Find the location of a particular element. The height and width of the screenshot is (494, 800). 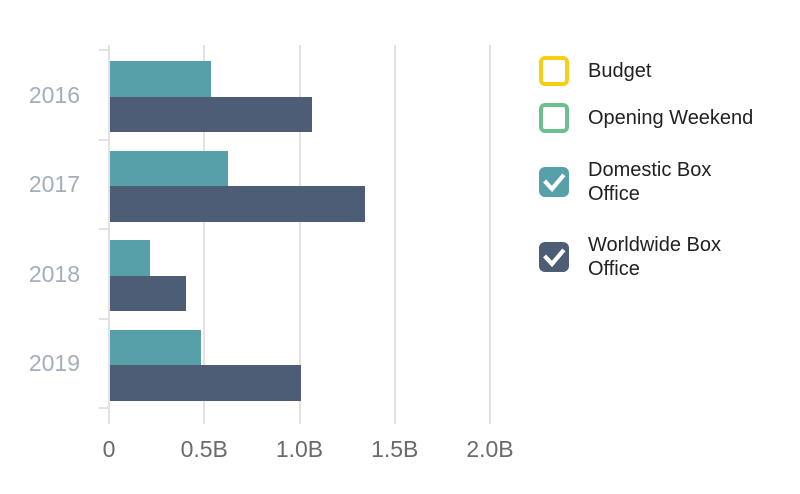

bar-domestic-box-office-2019 is located at coordinates (155, 347).